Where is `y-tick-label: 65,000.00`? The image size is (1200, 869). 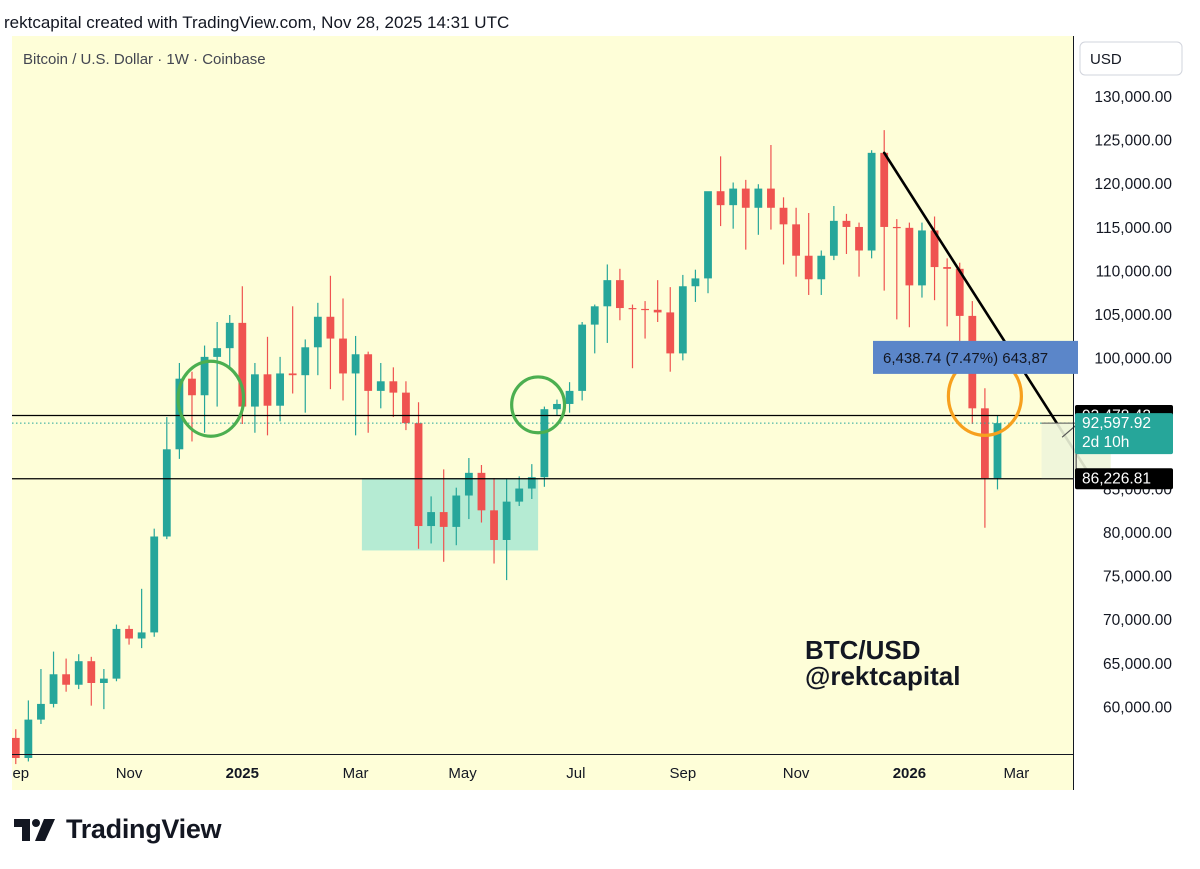 y-tick-label: 65,000.00 is located at coordinates (1137, 664).